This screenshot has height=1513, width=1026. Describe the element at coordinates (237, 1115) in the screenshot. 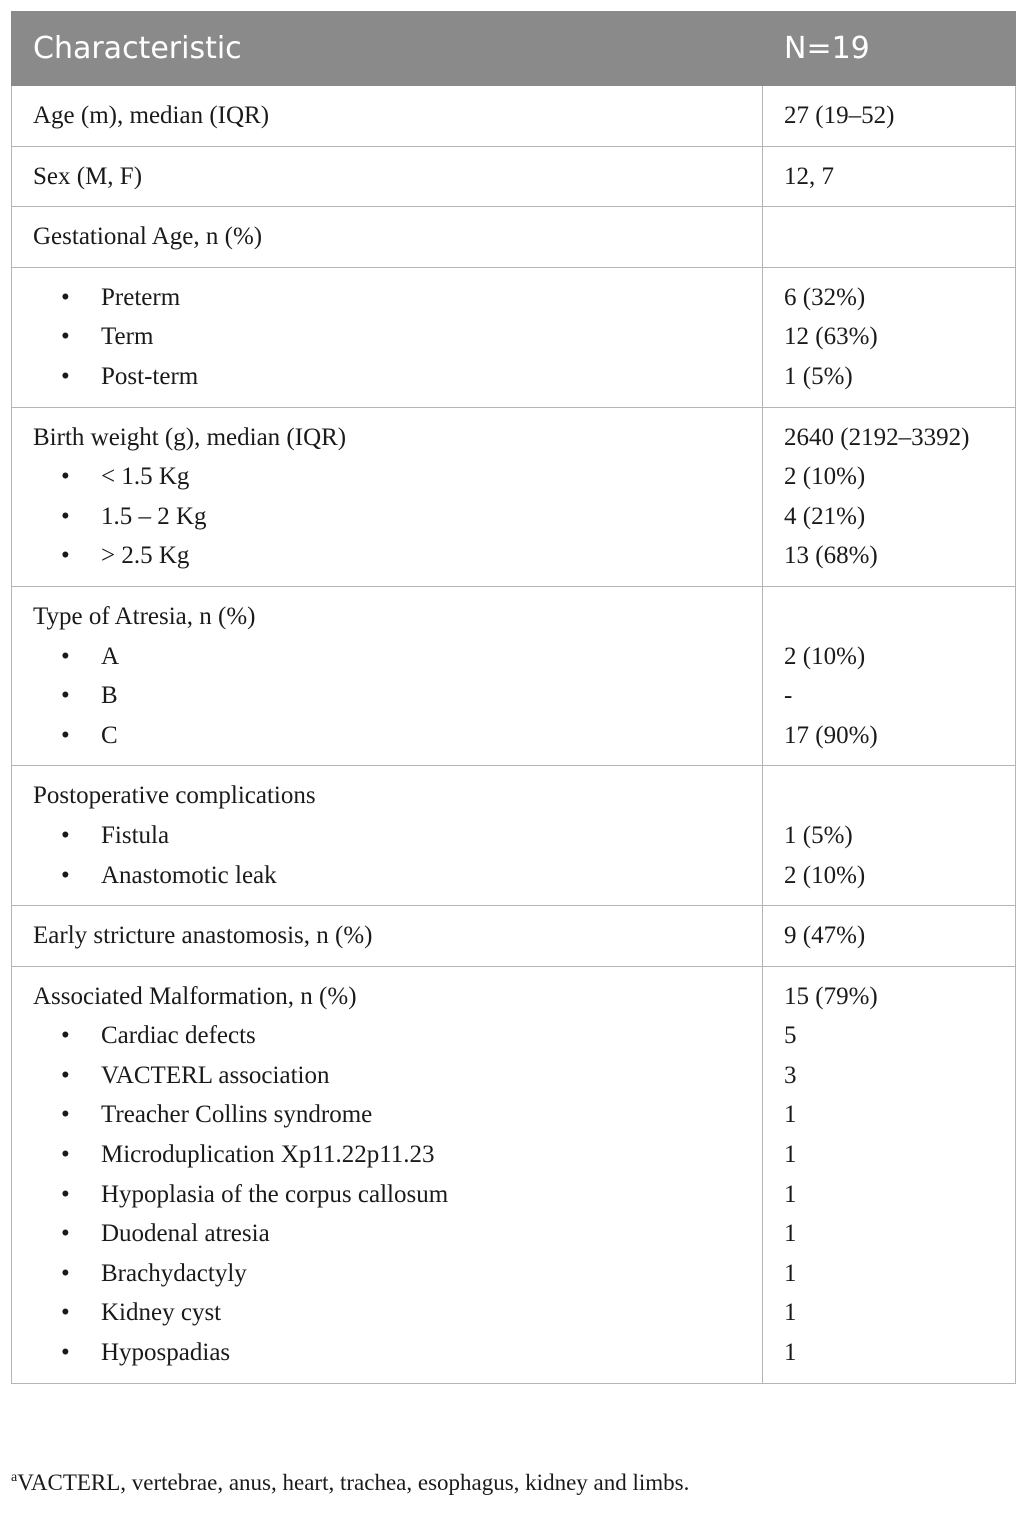

I see `list-item-label: Treacher Collins syndrome` at that location.